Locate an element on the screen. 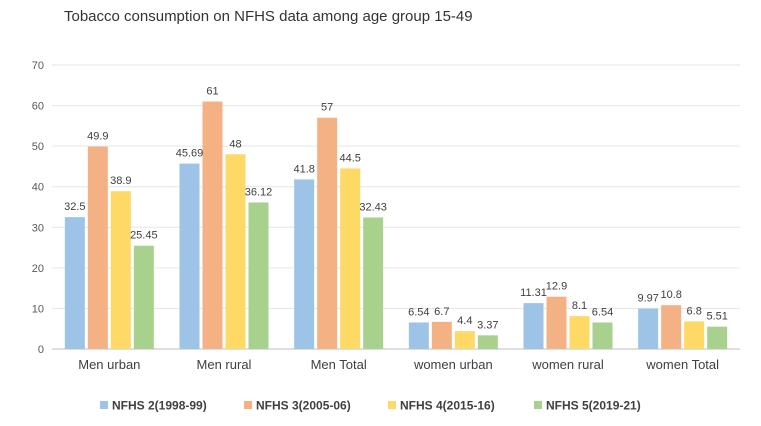  y-axis-ticks: 0 10 20 30 40 50 60 70 is located at coordinates (38, 208).